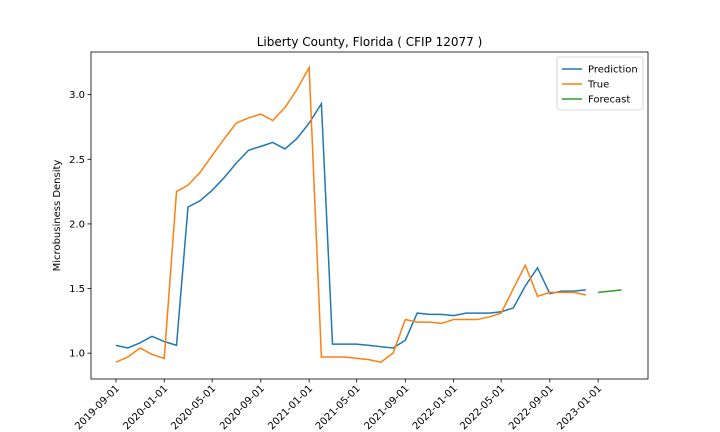 The width and height of the screenshot is (720, 432). Describe the element at coordinates (77, 354) in the screenshot. I see `y-tick-label: 1.0` at that location.